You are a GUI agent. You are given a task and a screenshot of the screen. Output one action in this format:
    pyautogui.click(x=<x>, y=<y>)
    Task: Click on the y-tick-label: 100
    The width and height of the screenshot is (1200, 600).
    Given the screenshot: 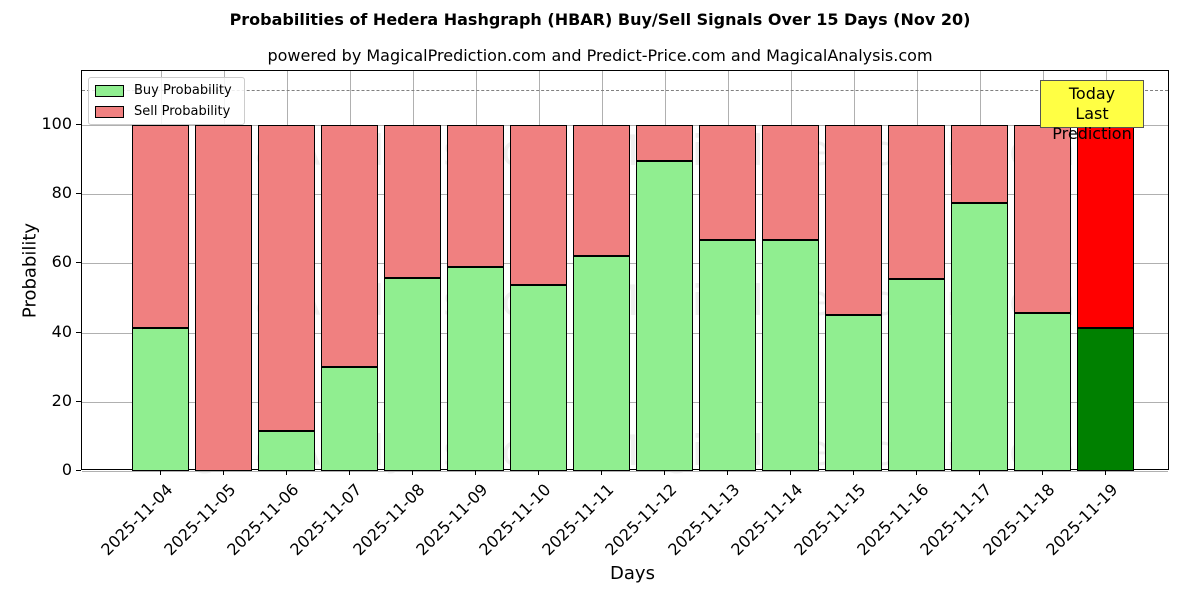 What is the action you would take?
    pyautogui.click(x=56, y=123)
    